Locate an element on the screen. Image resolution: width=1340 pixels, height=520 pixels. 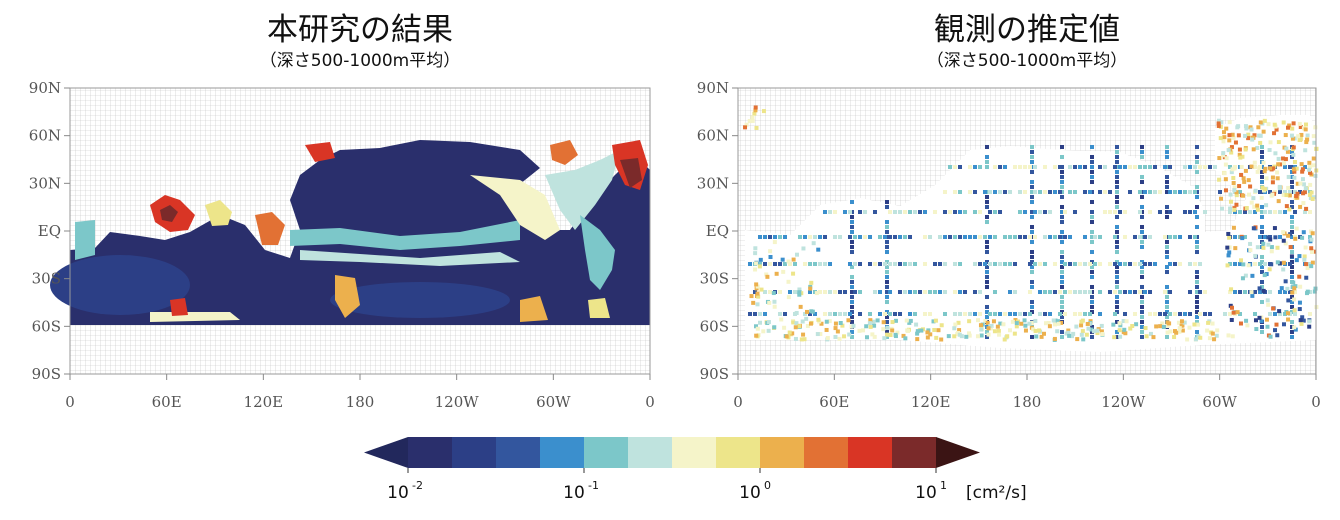
colorbar-swatch is located at coordinates (826, 452).